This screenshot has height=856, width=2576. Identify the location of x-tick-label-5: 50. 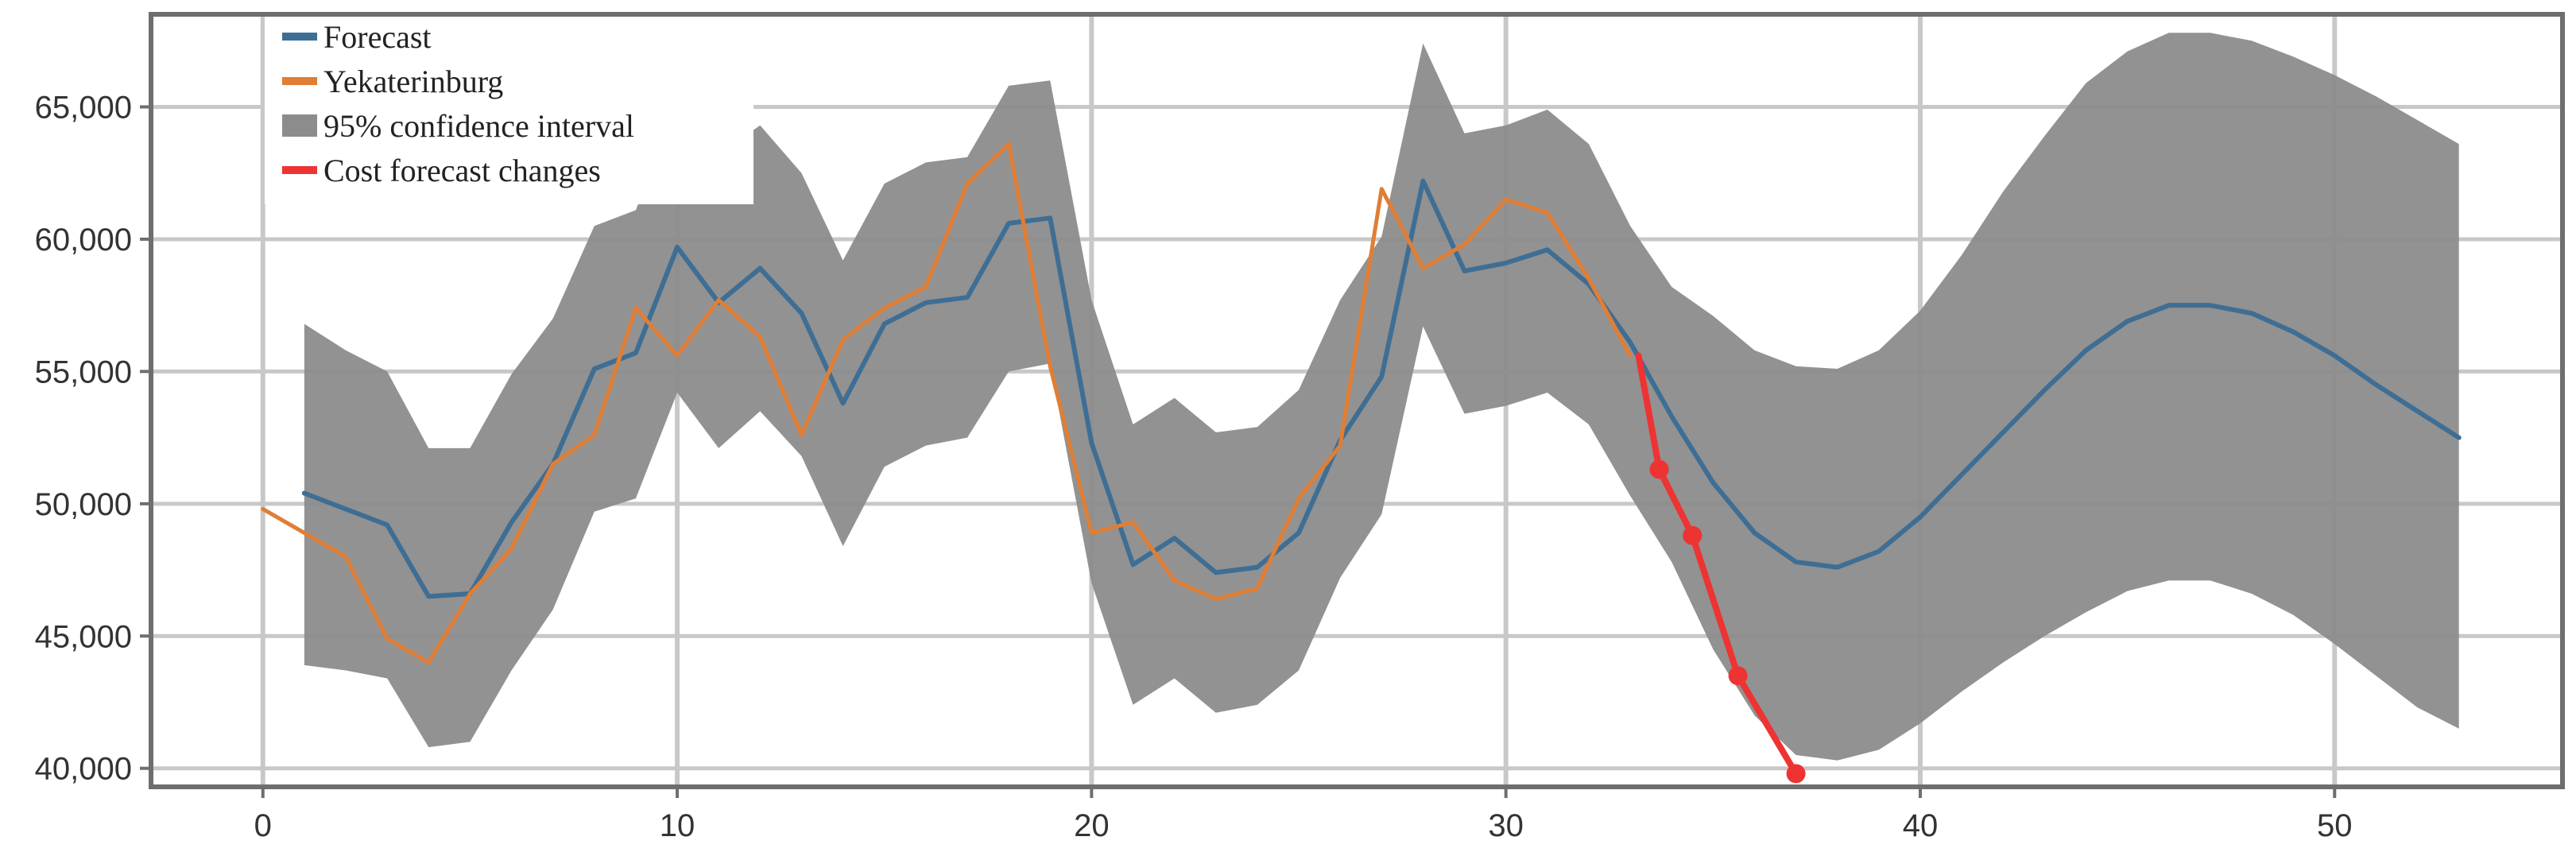
(2335, 825).